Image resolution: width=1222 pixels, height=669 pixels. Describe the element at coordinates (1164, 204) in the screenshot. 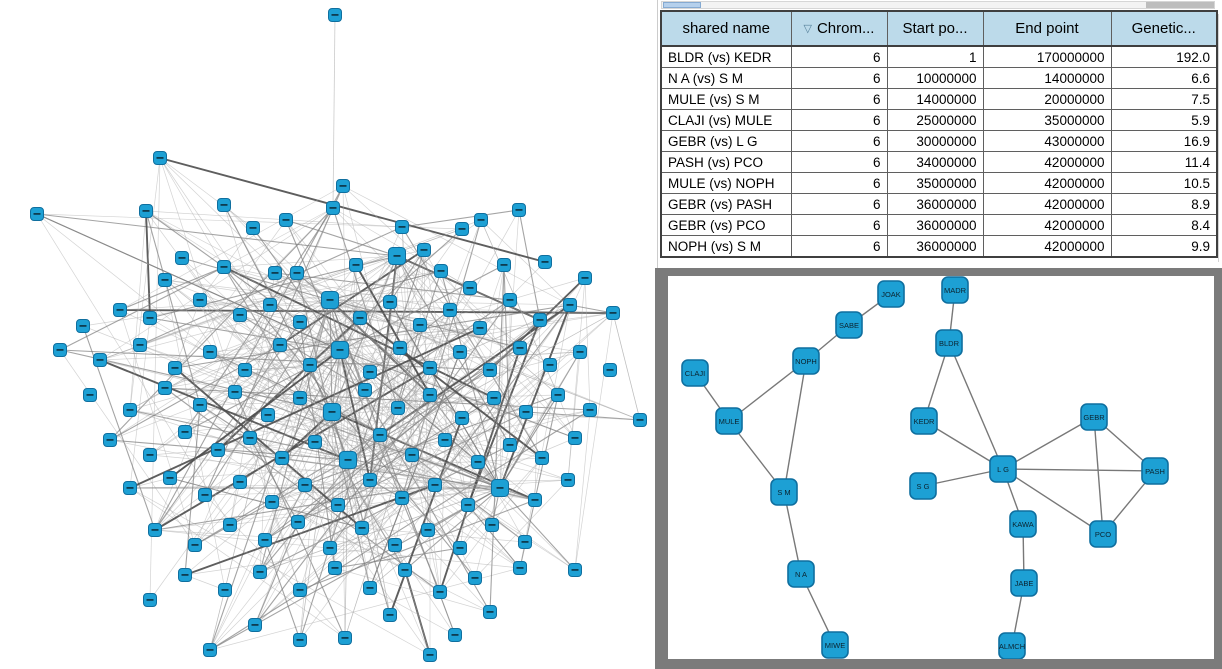

I see `table-cell: 8.9` at that location.